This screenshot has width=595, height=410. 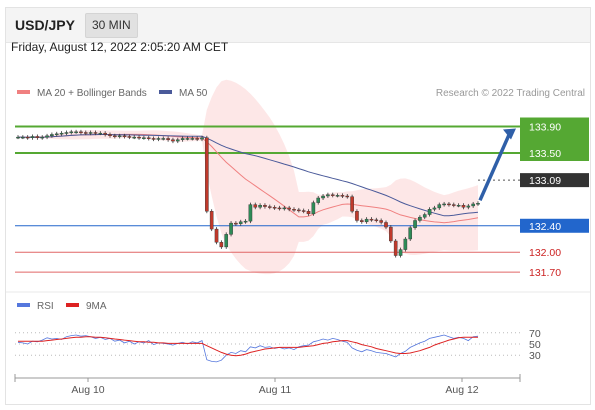 I want to click on time-tick-label: Aug 11, so click(x=275, y=390).